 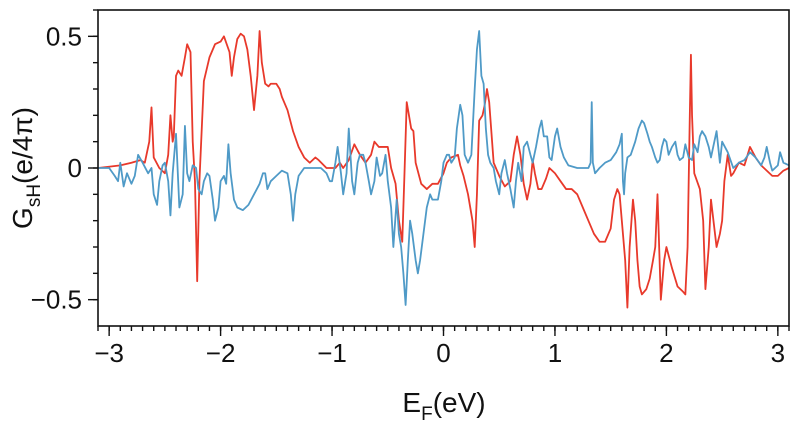 What do you see at coordinates (332, 353) in the screenshot?
I see `x-tick-label: −1` at bounding box center [332, 353].